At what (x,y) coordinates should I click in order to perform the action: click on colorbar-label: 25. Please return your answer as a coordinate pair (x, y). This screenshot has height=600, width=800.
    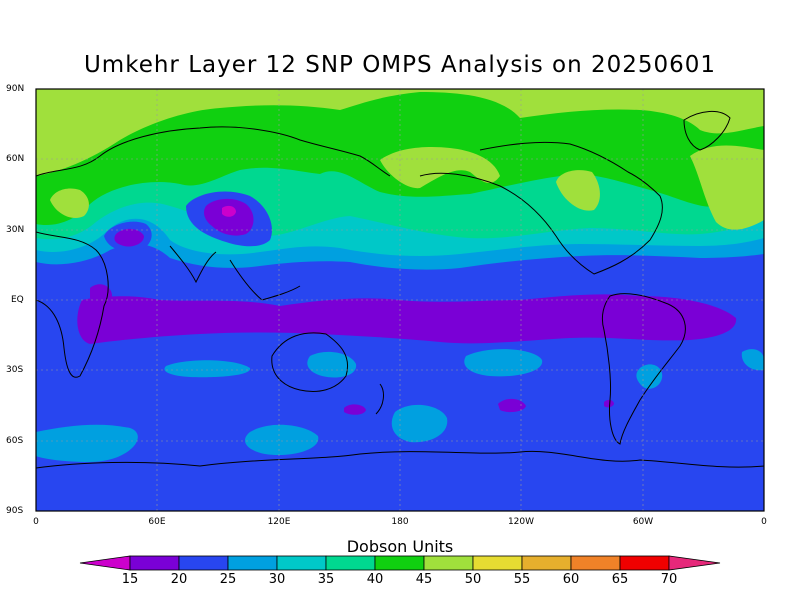
    Looking at the image, I should click on (228, 579).